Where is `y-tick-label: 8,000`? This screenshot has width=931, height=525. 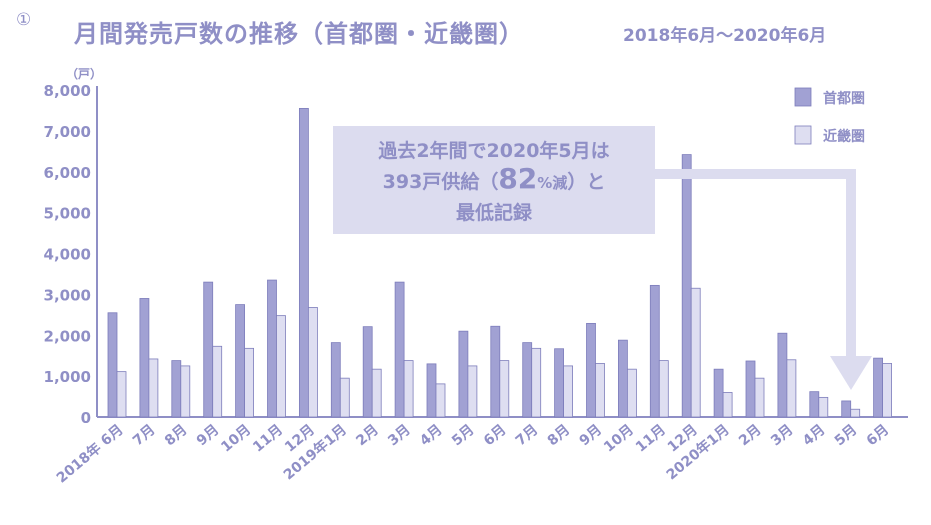
y-tick-label: 8,000 is located at coordinates (67, 91).